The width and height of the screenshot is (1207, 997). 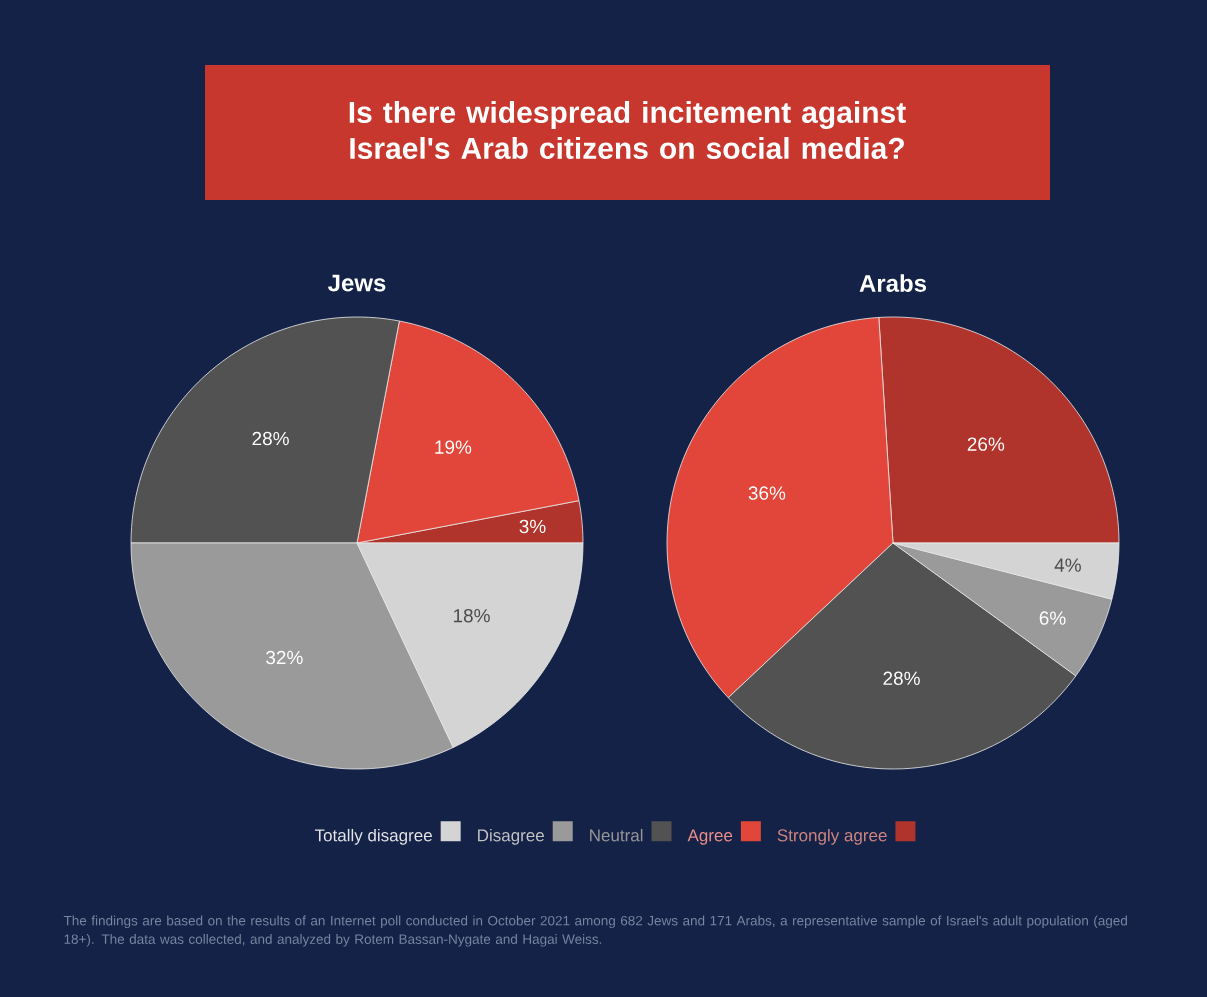 I want to click on data-label: 6%, so click(x=1052, y=618).